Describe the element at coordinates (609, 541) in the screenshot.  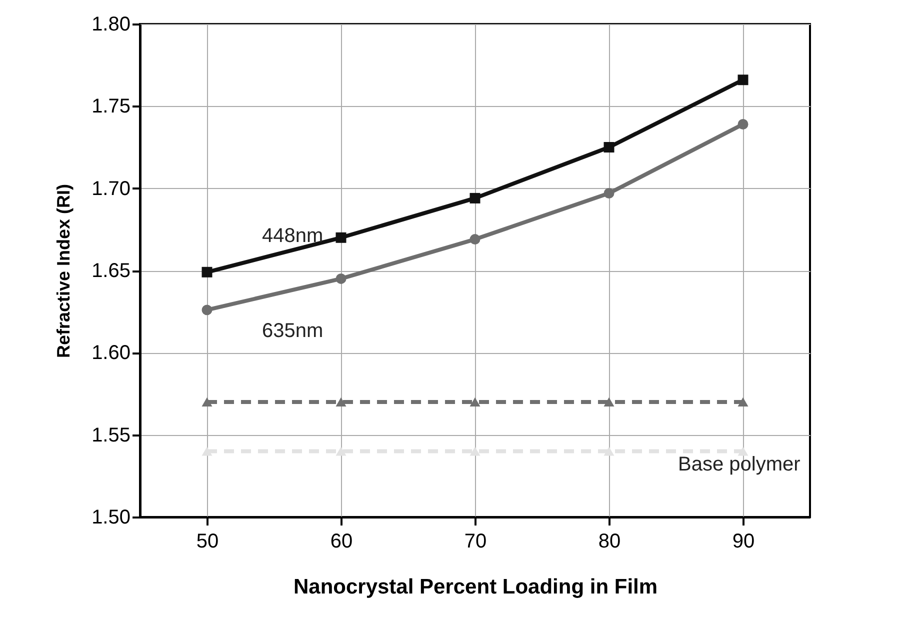
I see `x-tick-label: 80` at that location.